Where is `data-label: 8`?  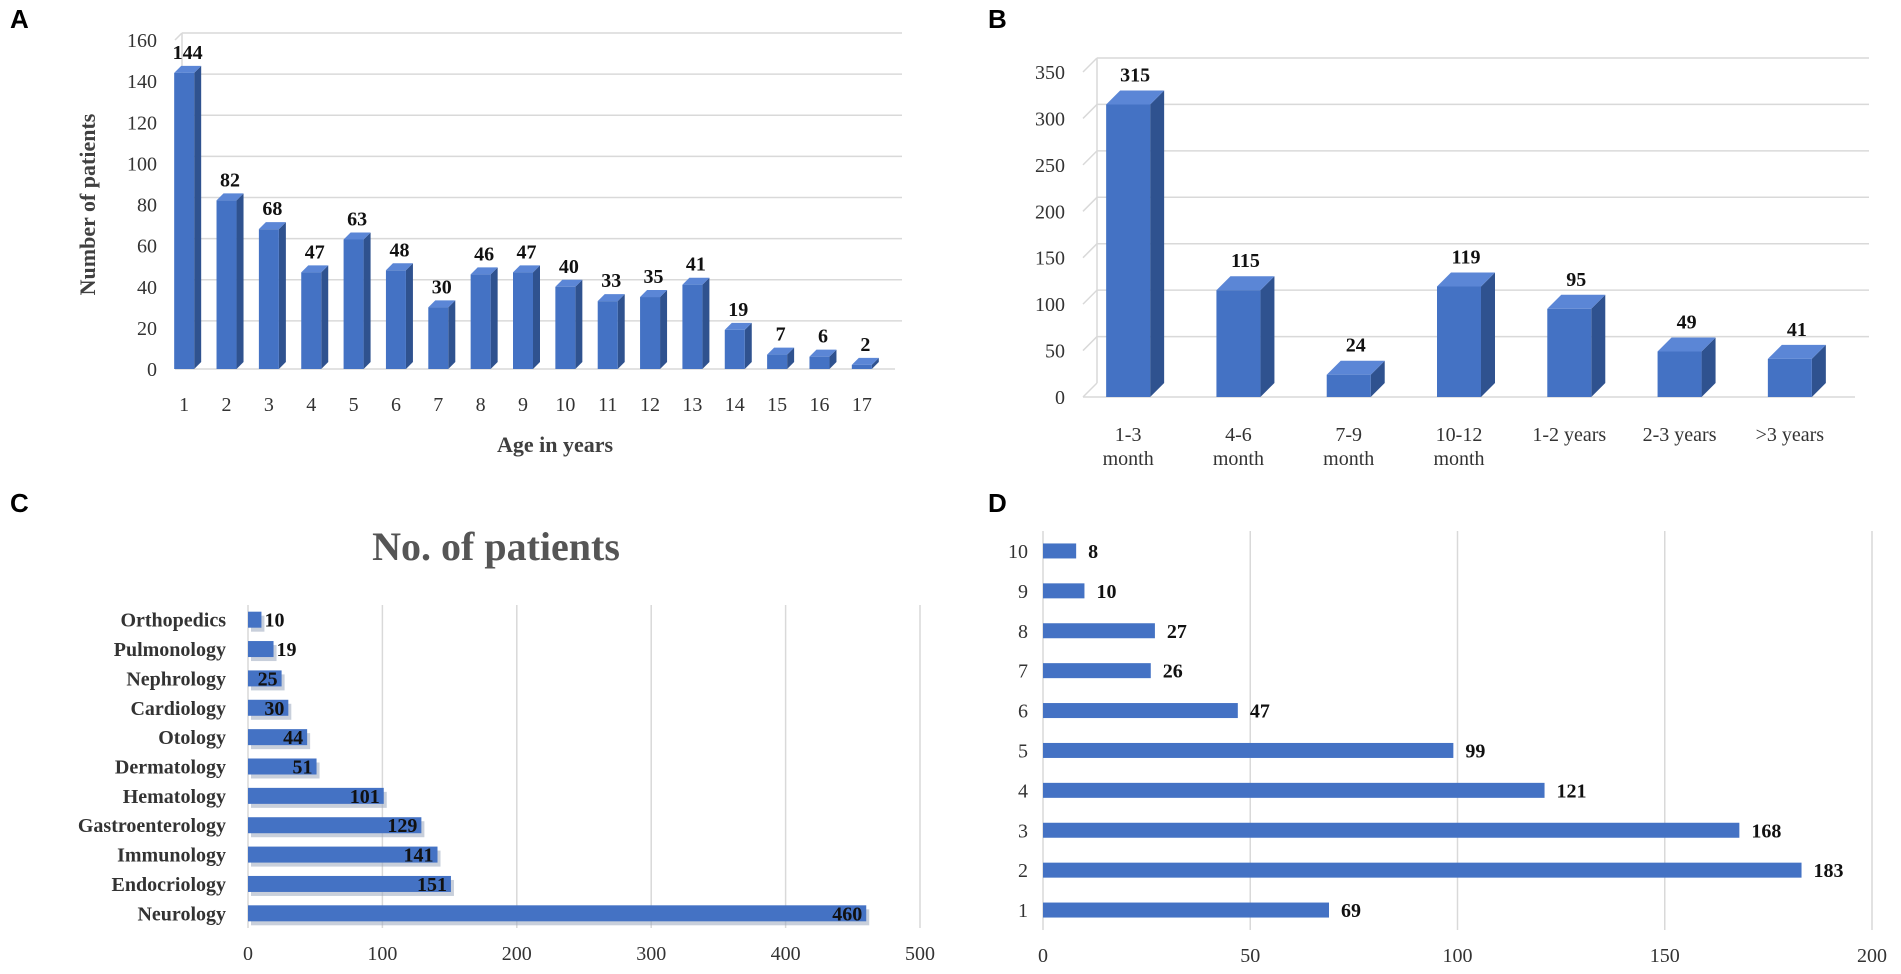 data-label: 8 is located at coordinates (1093, 552).